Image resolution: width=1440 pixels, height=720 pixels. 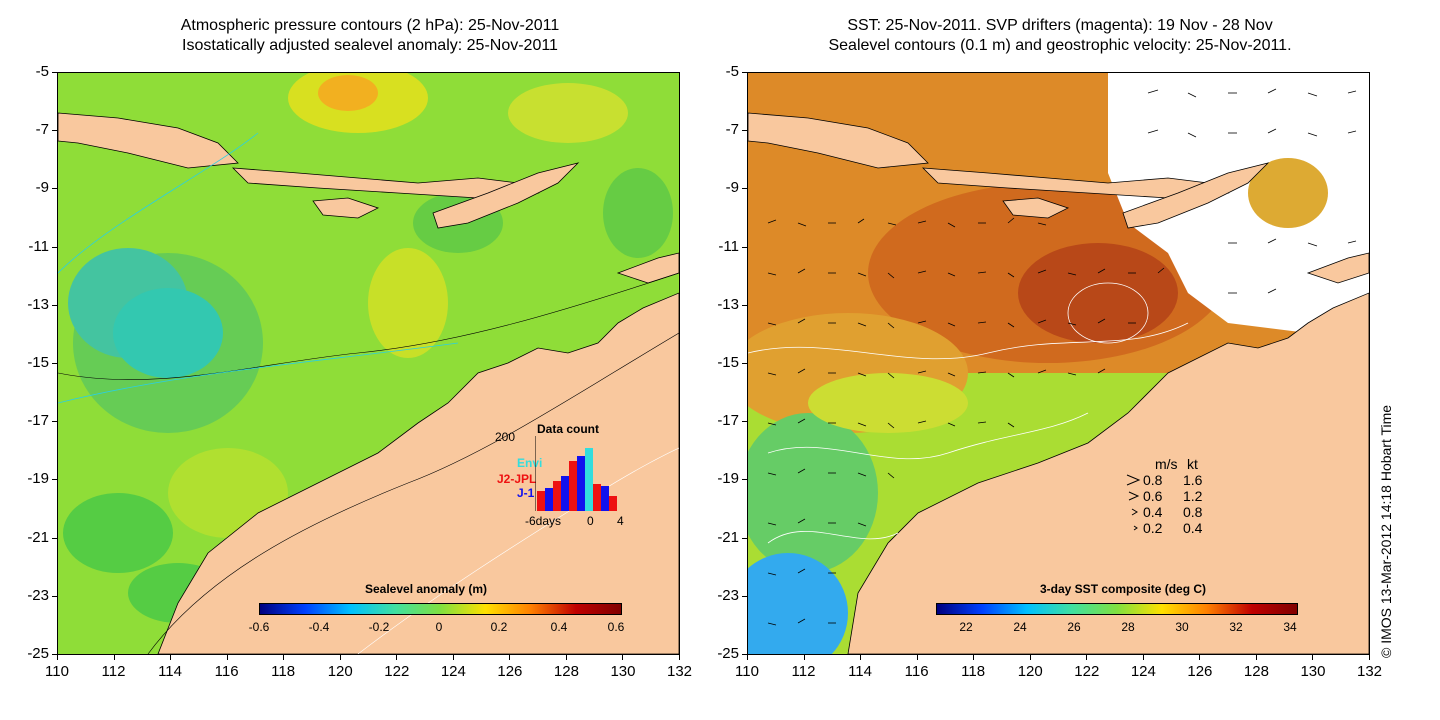 What do you see at coordinates (517, 479) in the screenshot?
I see `inset-legend-j2jpl: J2-JPL` at bounding box center [517, 479].